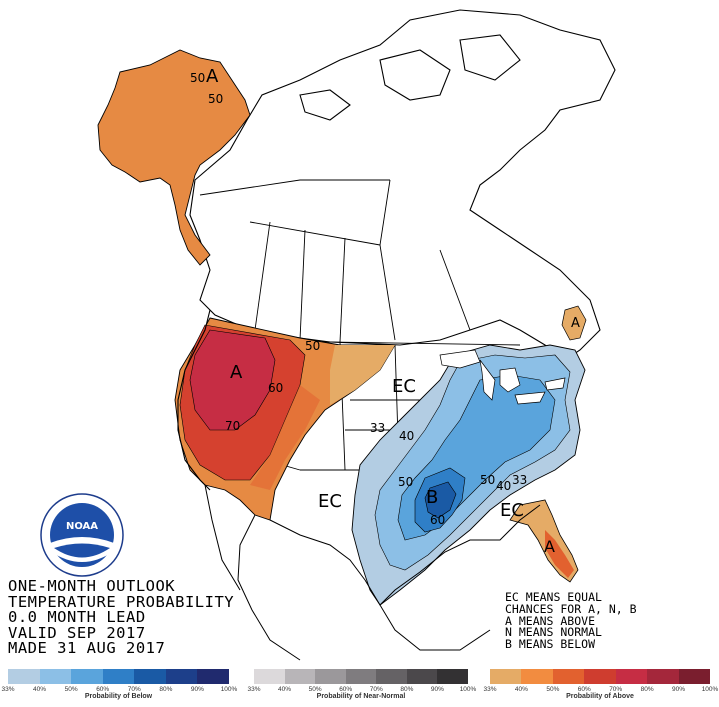  I want to click on title-line-2: TEMPERATURE PROBABILITY, so click(121, 601).